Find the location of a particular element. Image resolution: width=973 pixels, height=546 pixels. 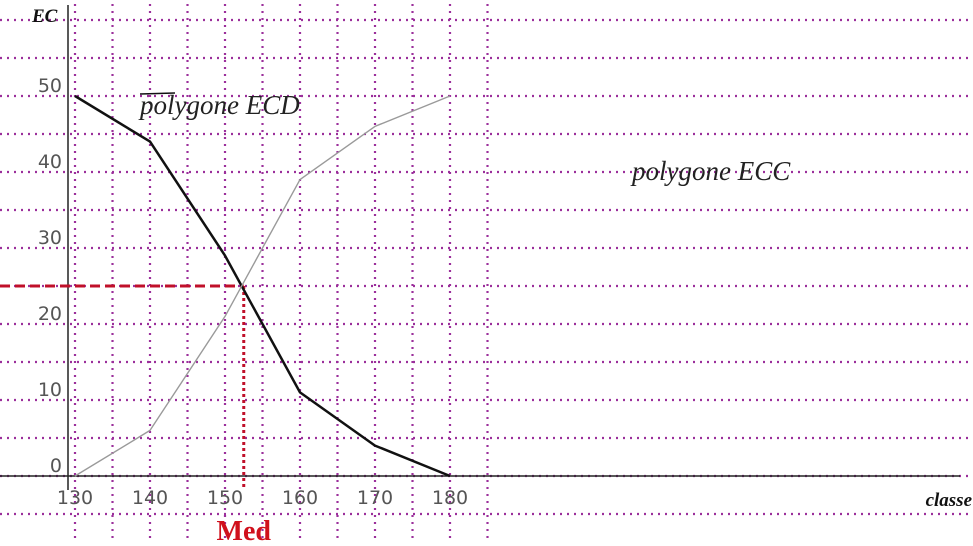

y-axis-title: EC is located at coordinates (44, 16).